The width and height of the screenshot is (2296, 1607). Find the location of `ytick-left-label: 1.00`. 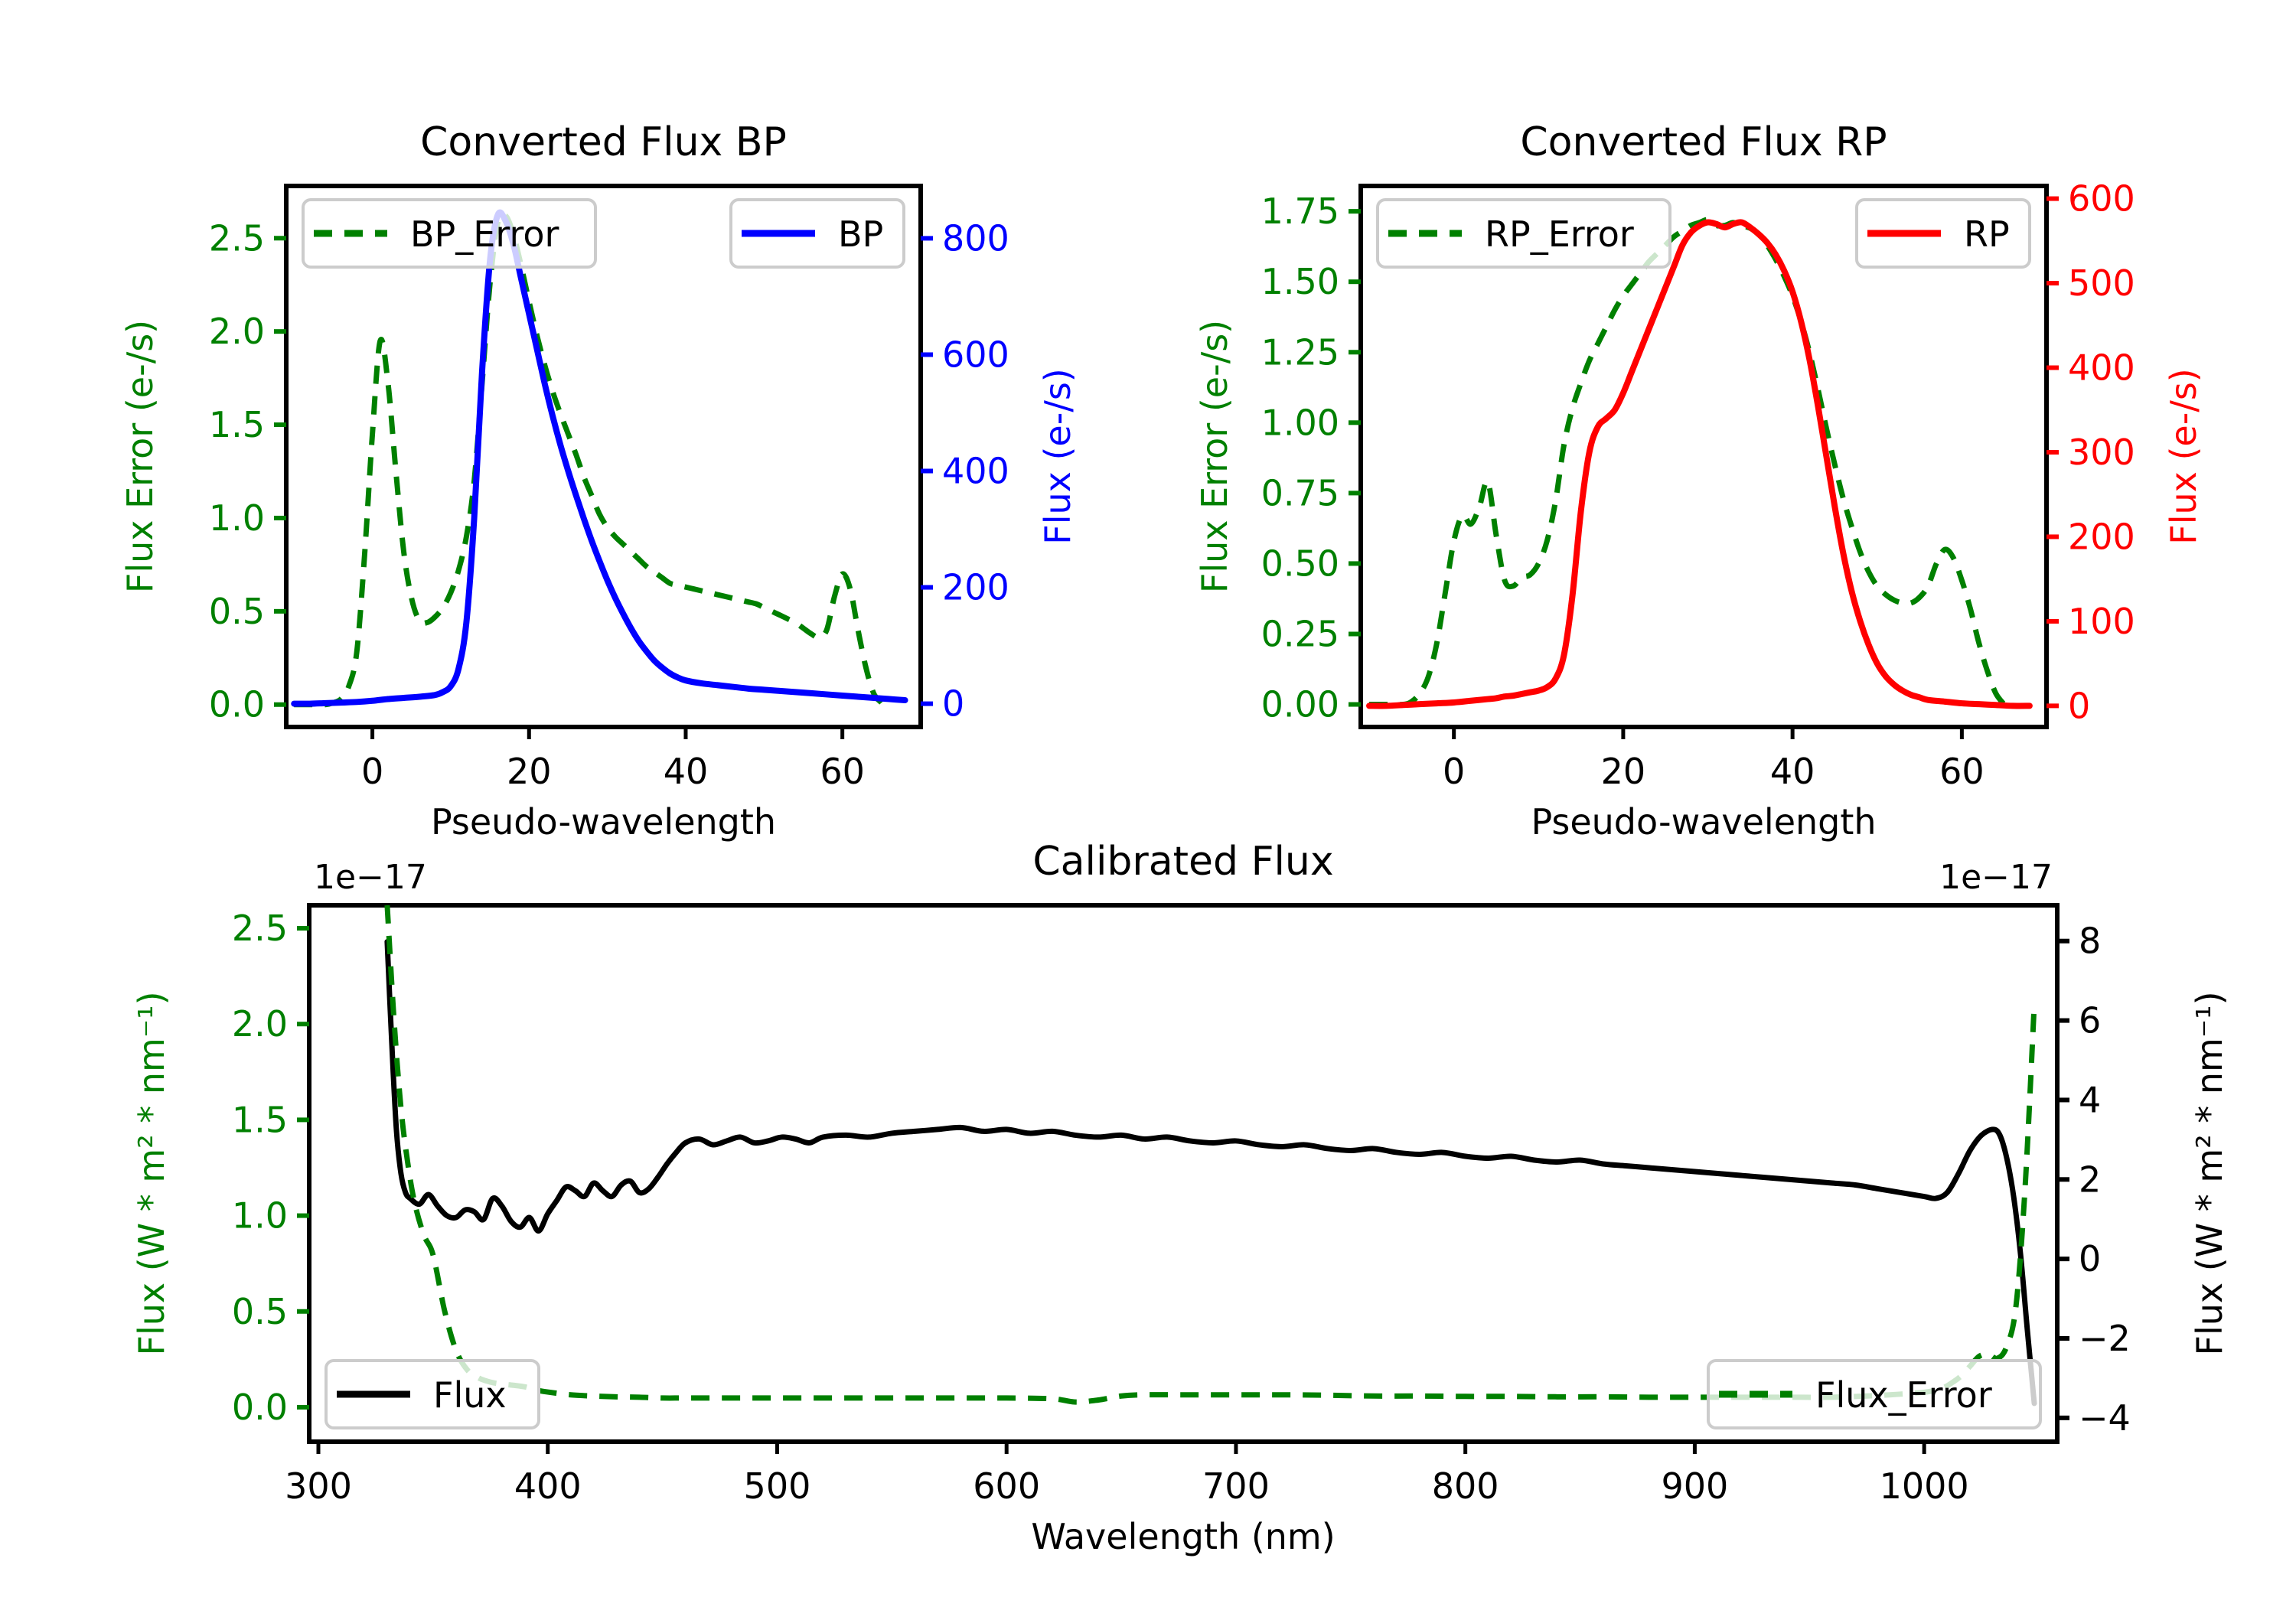

ytick-left-label: 1.00 is located at coordinates (1300, 422).